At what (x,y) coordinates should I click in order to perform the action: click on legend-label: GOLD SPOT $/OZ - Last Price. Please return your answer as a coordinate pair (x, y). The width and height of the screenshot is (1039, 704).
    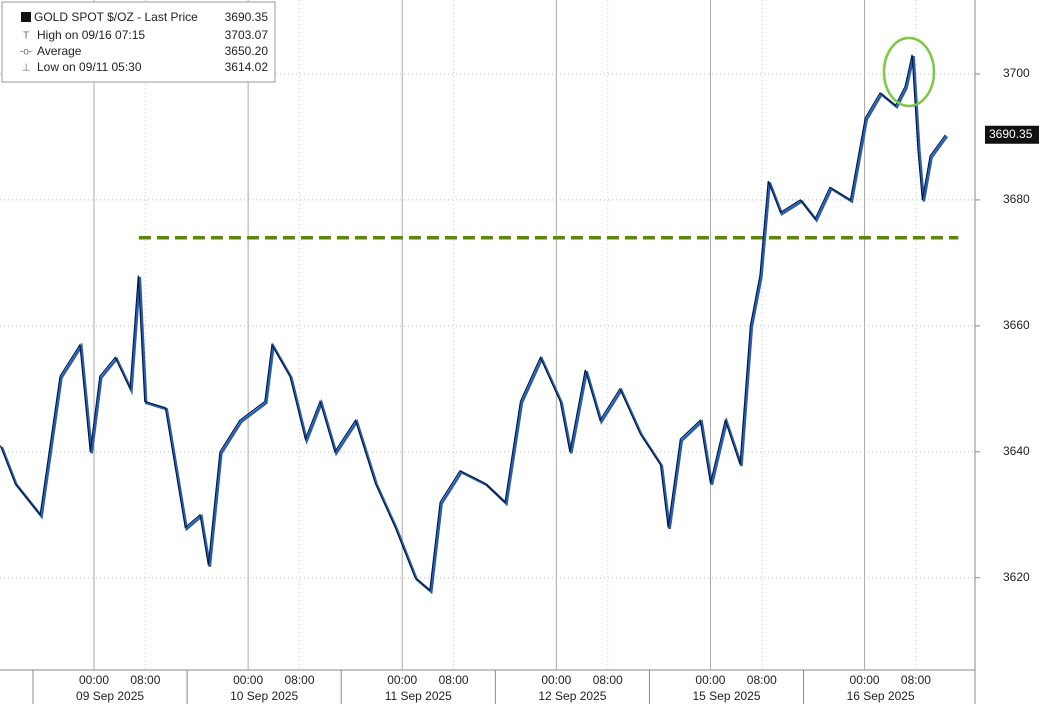
    Looking at the image, I should click on (116, 17).